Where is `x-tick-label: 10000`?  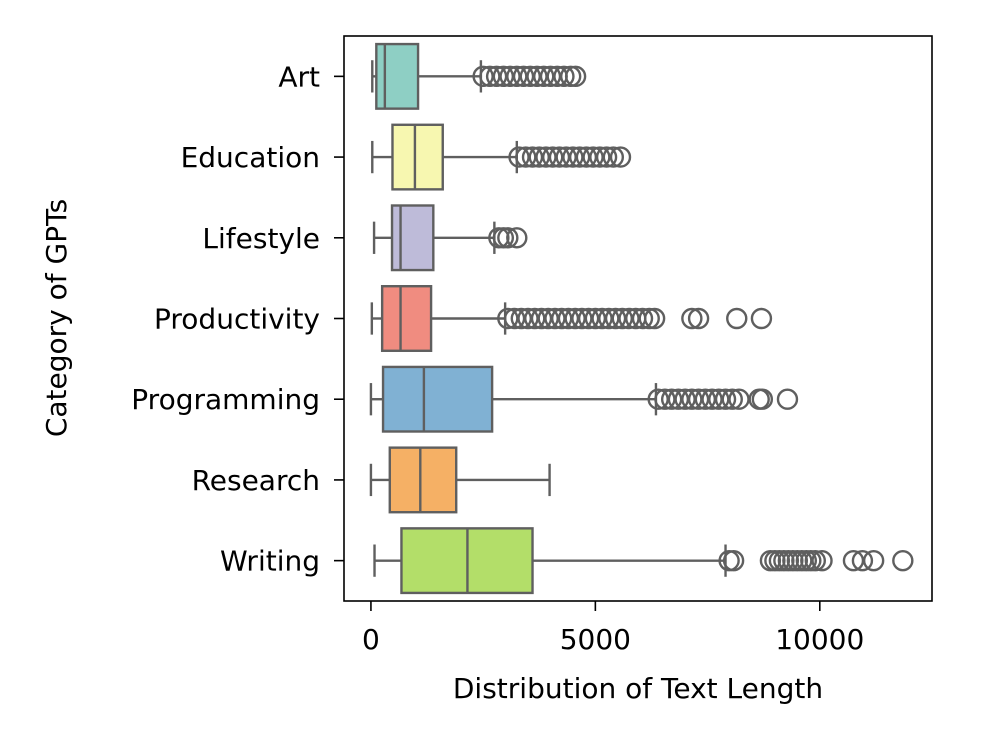 x-tick-label: 10000 is located at coordinates (819, 639).